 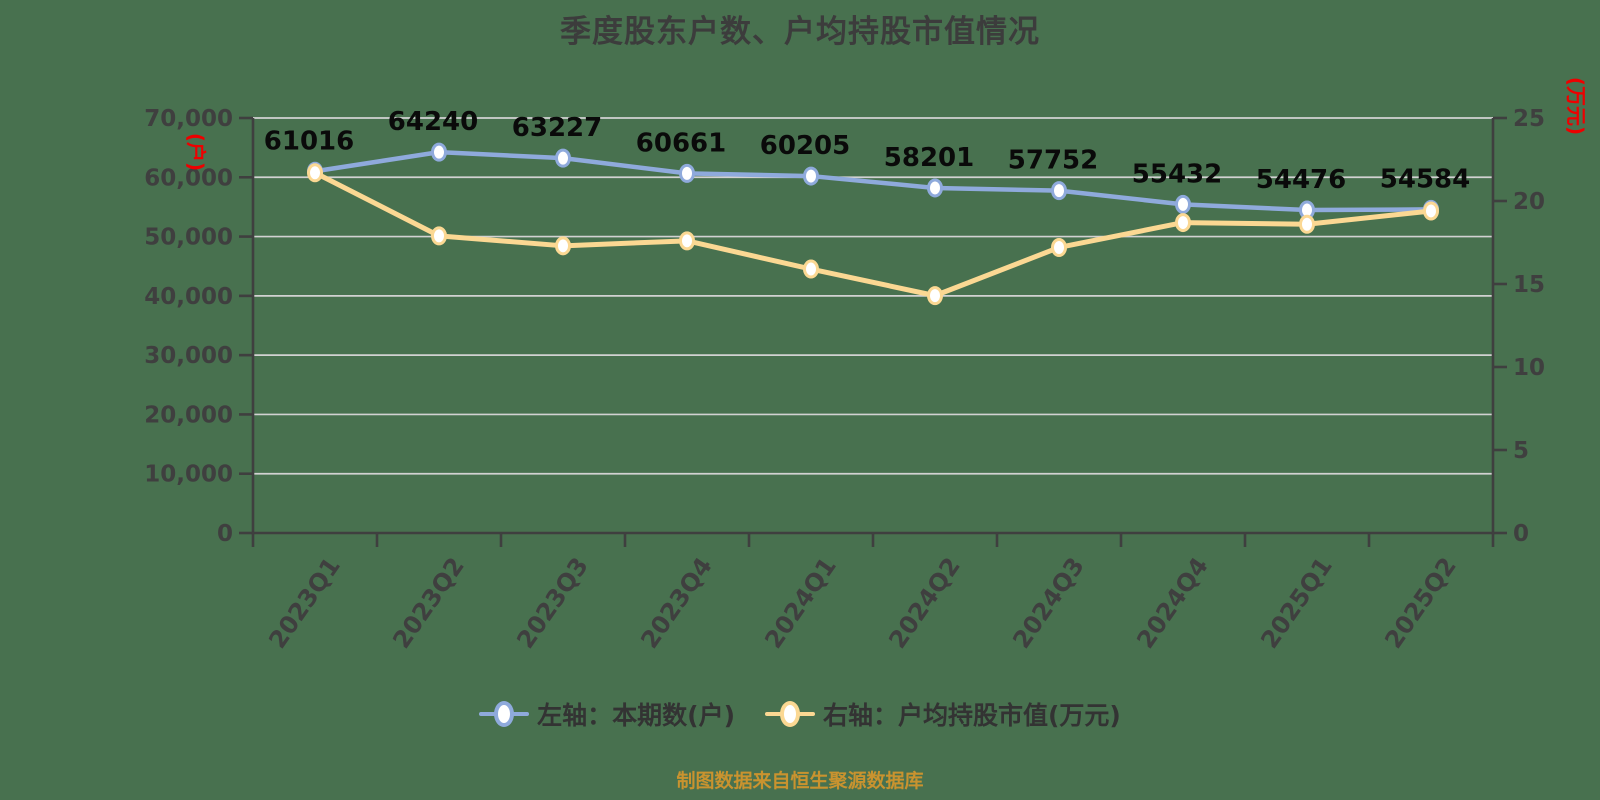 I want to click on left-axis-unit-label: (户), so click(x=196, y=152).